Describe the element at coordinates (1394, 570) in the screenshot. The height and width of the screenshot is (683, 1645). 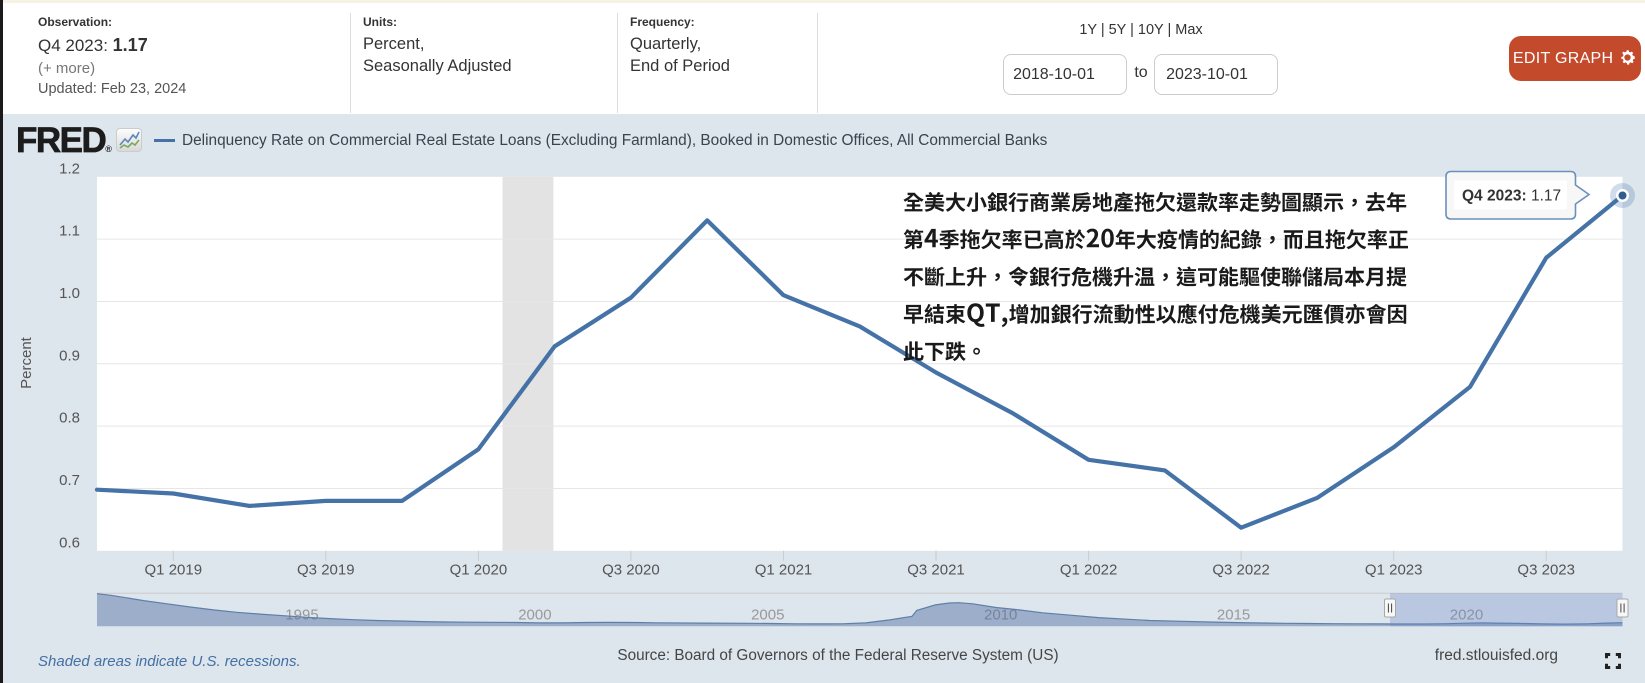
I see `svg-text: Q1 2023` at that location.